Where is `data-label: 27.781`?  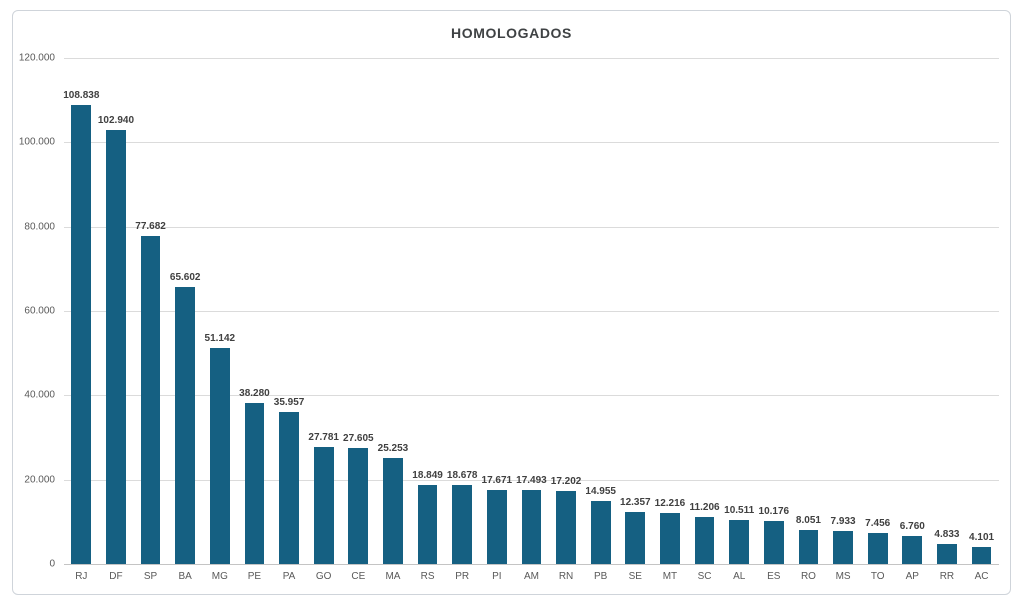
data-label: 27.781 is located at coordinates (323, 437).